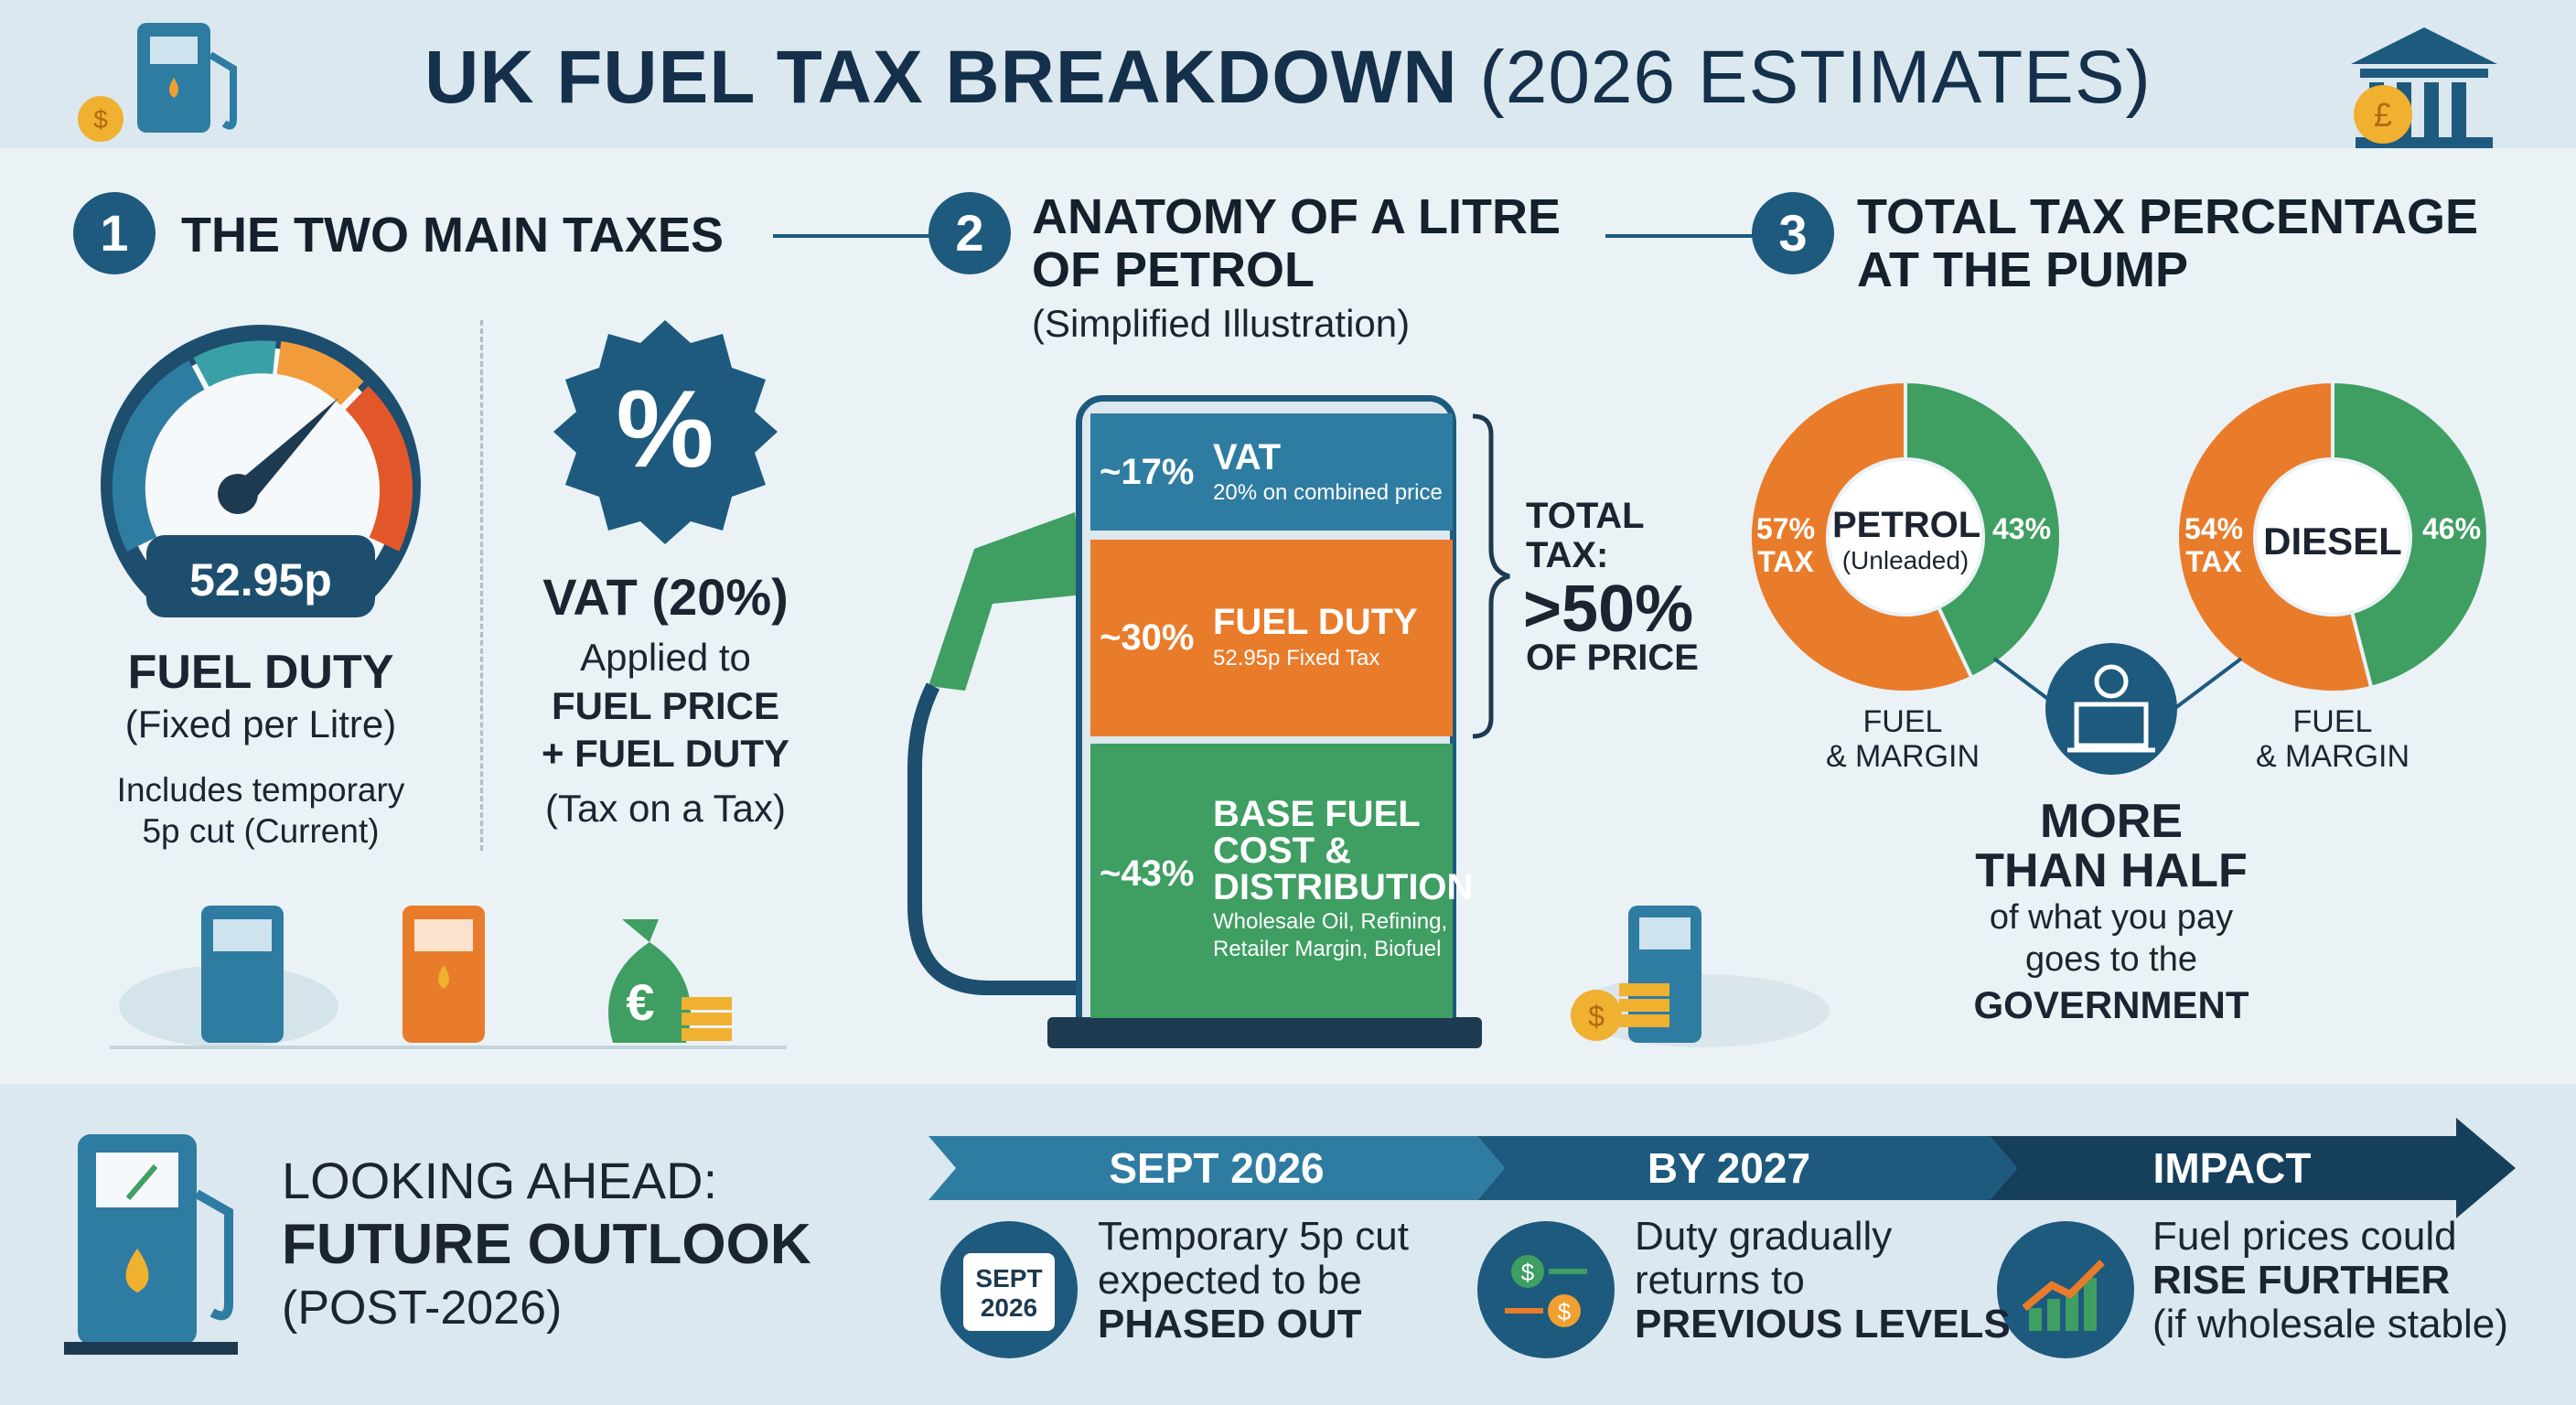 The height and width of the screenshot is (1405, 2576). Describe the element at coordinates (666, 705) in the screenshot. I see `vat-line-2: FUEL PRICE` at that location.